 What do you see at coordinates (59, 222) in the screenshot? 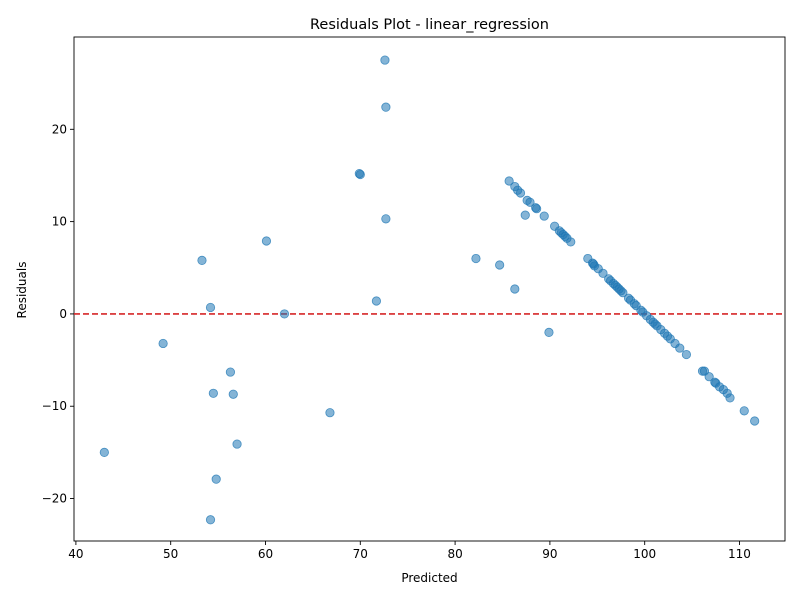
I see `y-tick-label: 10` at bounding box center [59, 222].